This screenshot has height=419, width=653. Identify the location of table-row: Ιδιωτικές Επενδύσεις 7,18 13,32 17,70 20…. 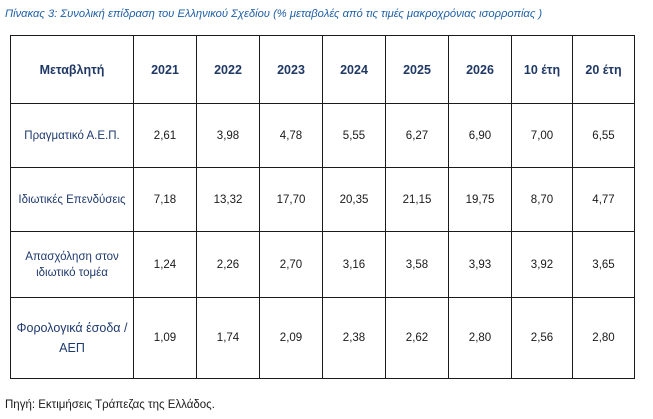
(322, 199).